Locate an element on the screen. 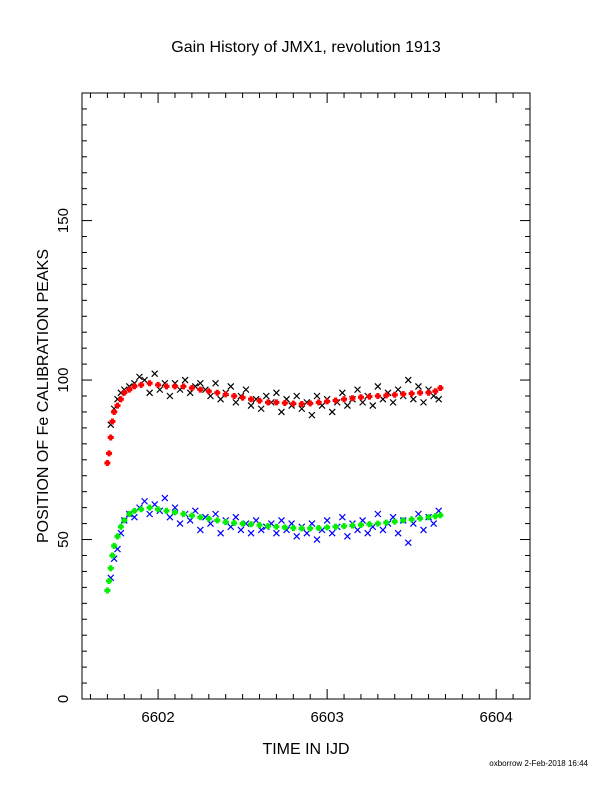  chart-title: Gain History of JMX1, revolution 1913 is located at coordinates (306, 47).